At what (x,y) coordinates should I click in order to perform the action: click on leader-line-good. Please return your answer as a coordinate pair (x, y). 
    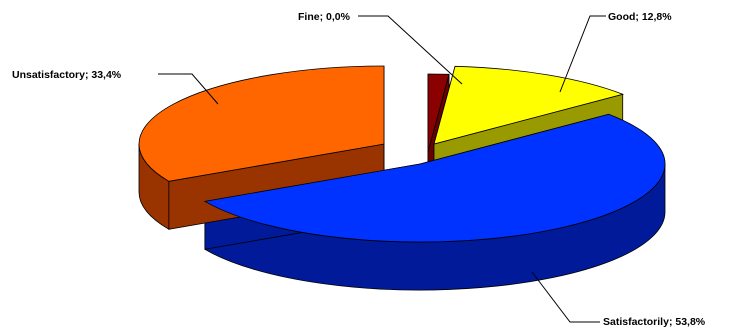
    Looking at the image, I should click on (582, 54).